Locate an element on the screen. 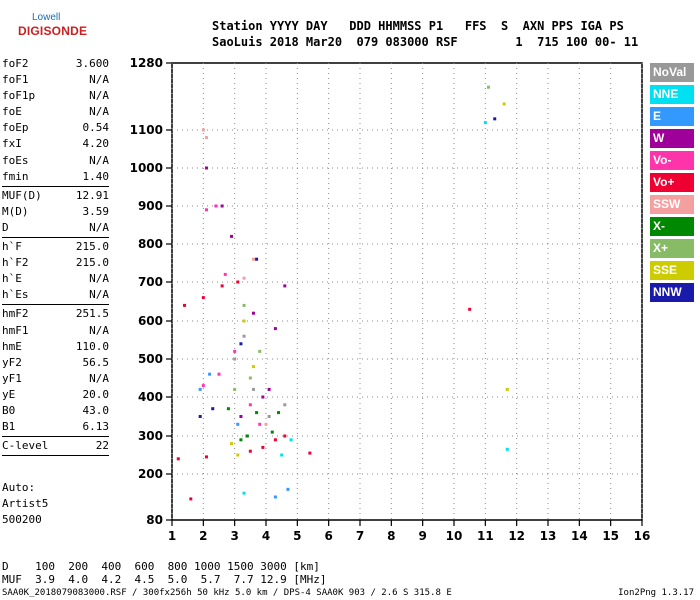 The height and width of the screenshot is (600, 700). param-value: 215.0 is located at coordinates (92, 247).